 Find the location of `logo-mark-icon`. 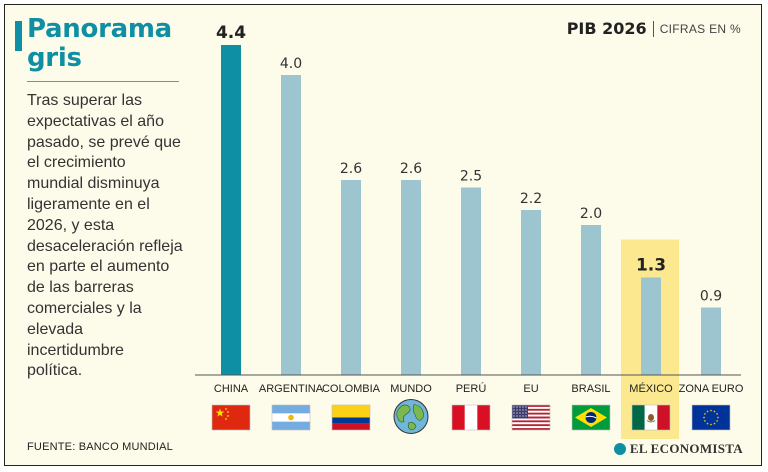

logo-mark-icon is located at coordinates (619, 449).